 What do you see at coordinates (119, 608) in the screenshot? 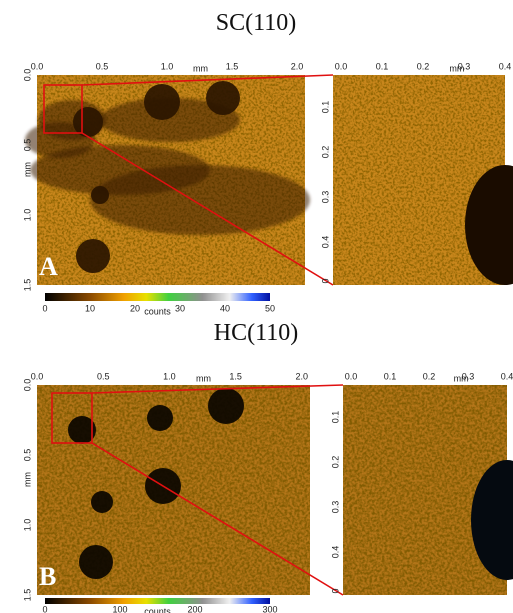
I see `colorbar-tick-label: 100` at bounding box center [119, 608].